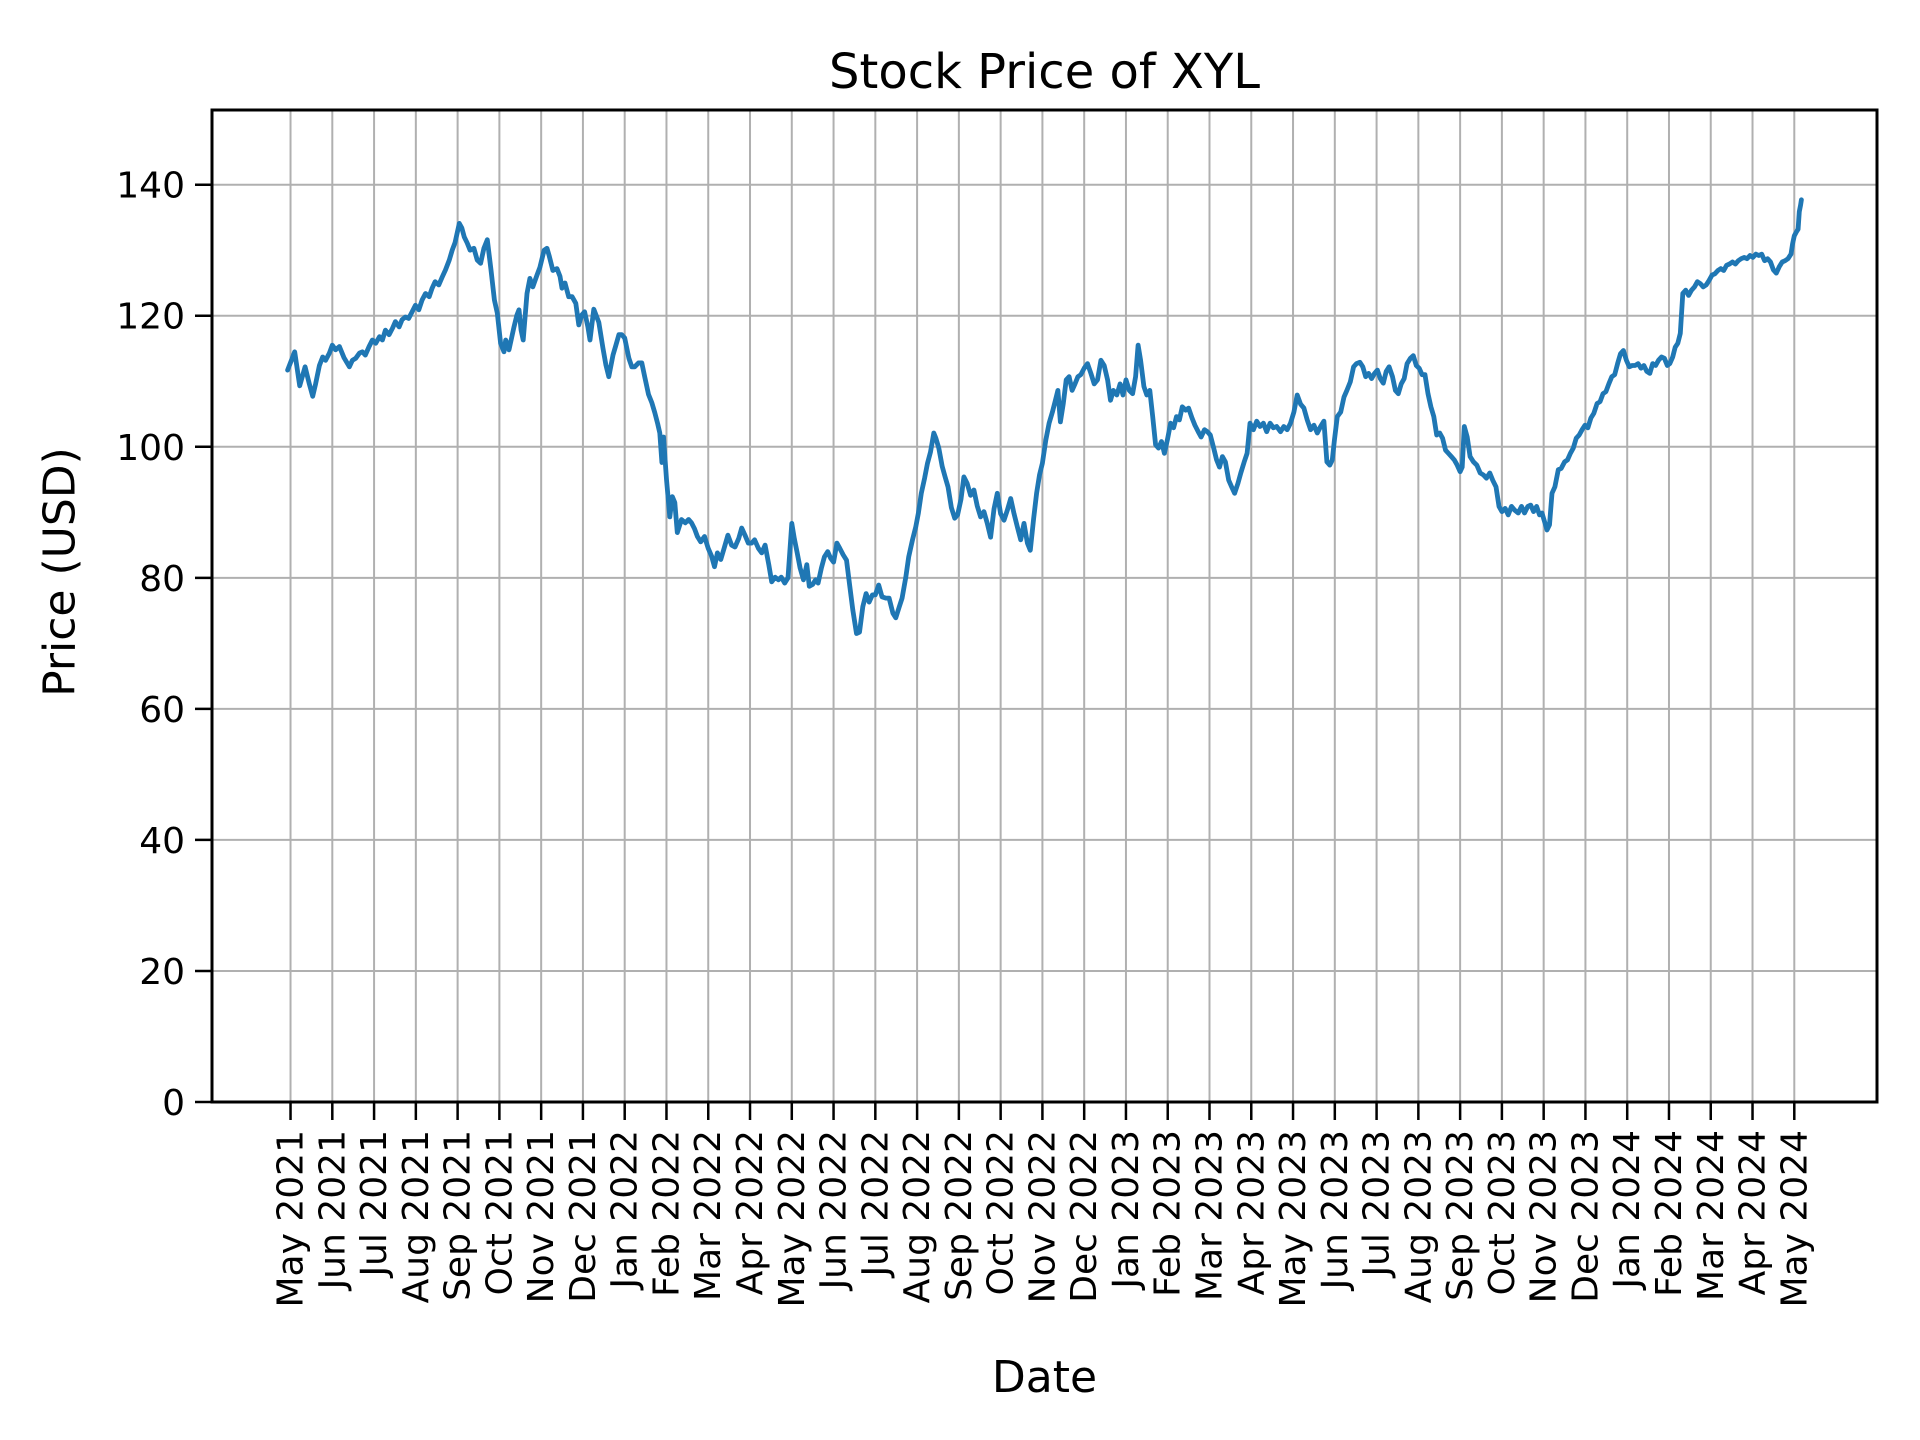 This screenshot has height=1440, width=1920. Describe the element at coordinates (150, 186) in the screenshot. I see `y-tick-label: 140` at that location.